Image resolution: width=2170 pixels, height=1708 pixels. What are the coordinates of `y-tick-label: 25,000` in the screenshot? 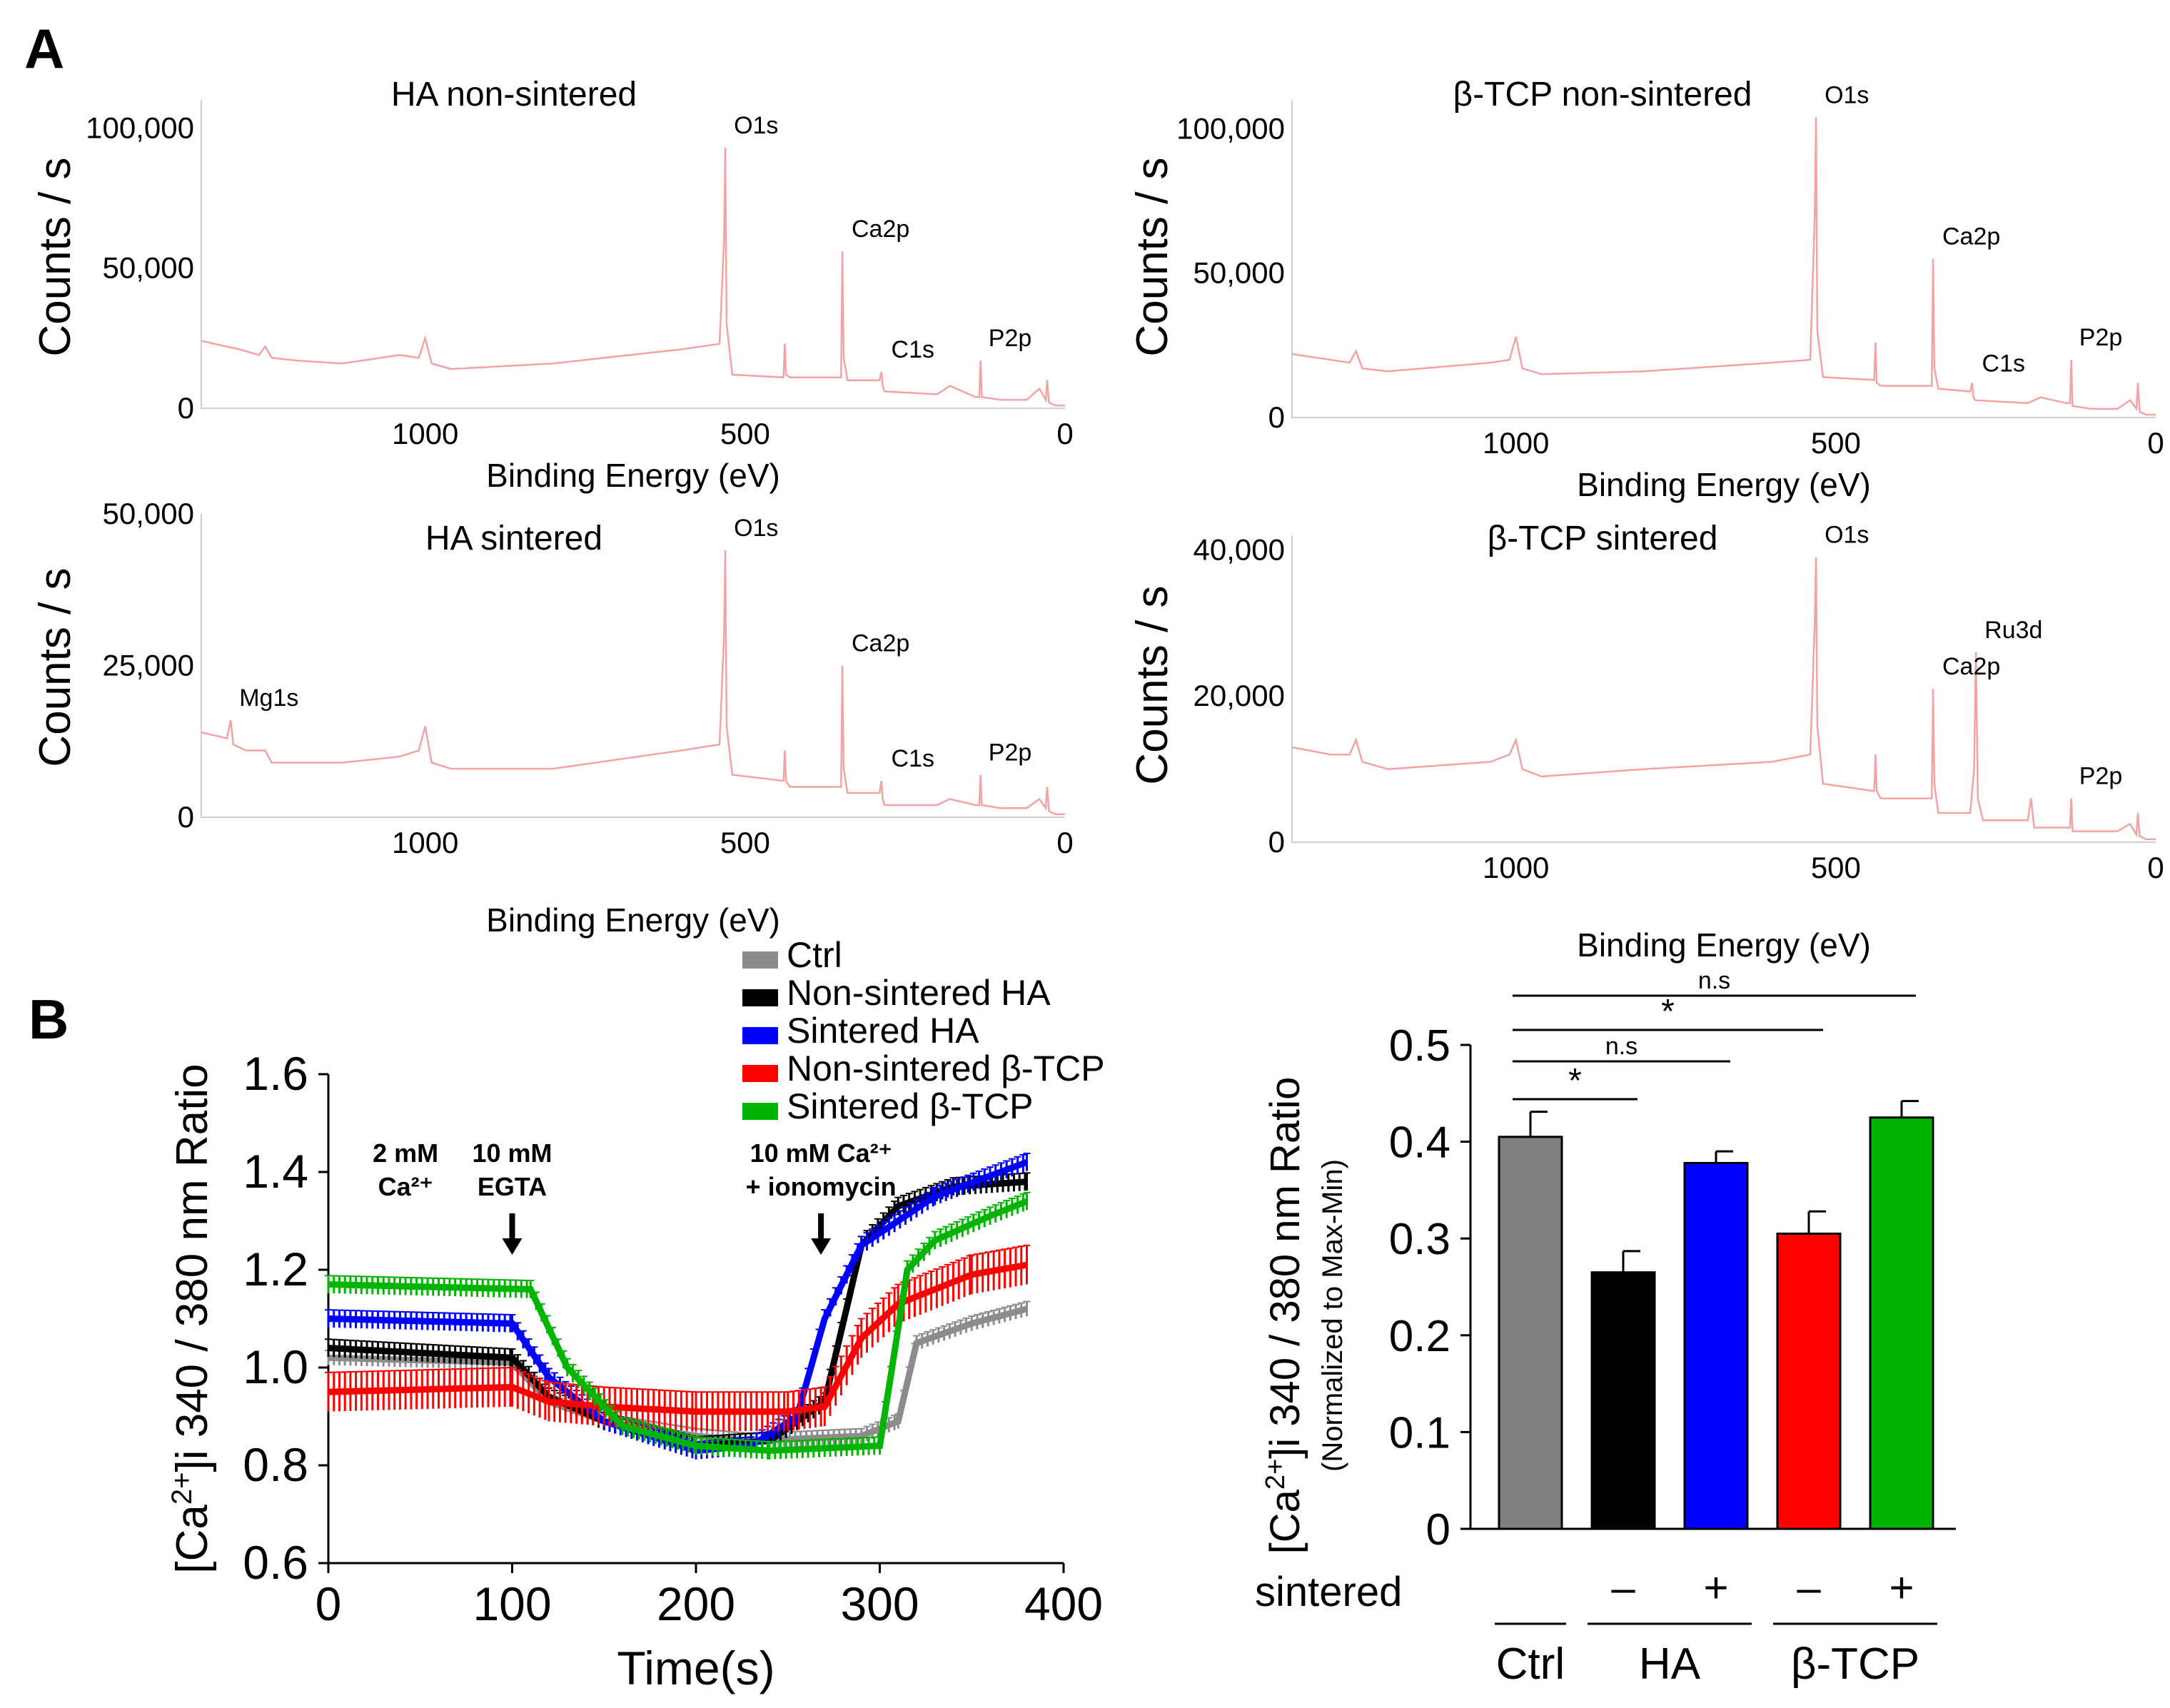 It's located at (148, 666).